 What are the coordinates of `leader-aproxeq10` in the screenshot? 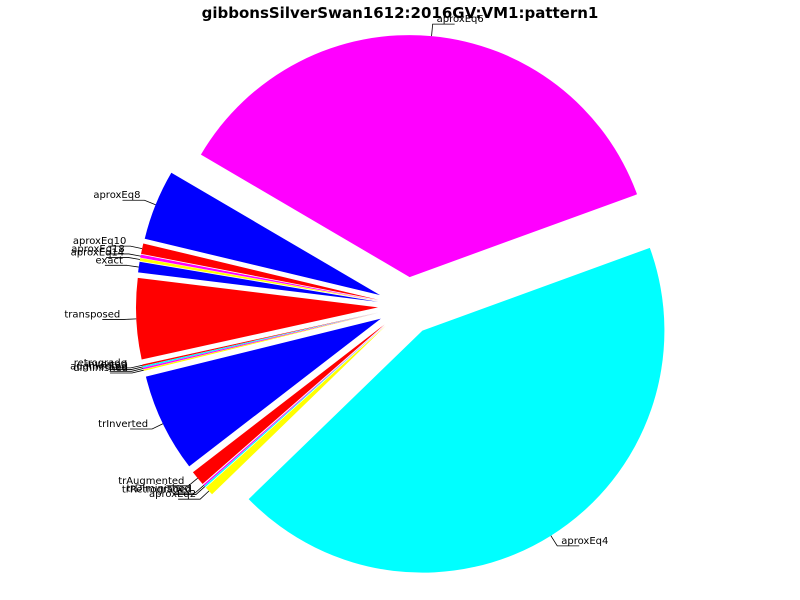 It's located at (125, 247).